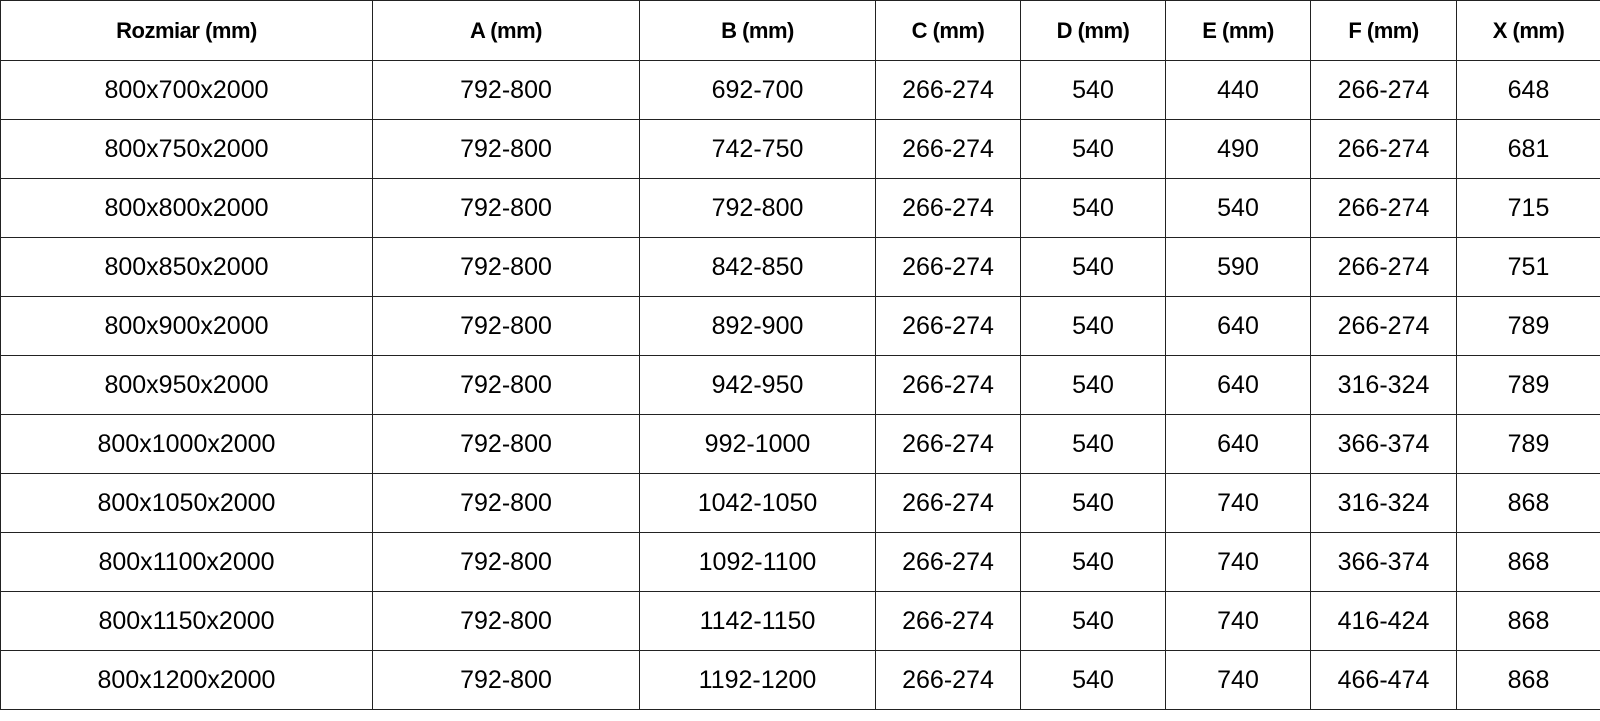 The height and width of the screenshot is (721, 1600). Describe the element at coordinates (757, 444) in the screenshot. I see `table-cell: 992-1000` at that location.